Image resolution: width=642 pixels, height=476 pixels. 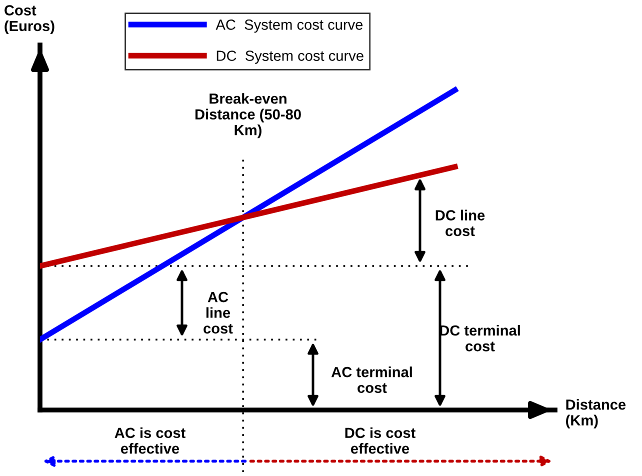 What do you see at coordinates (29, 19) in the screenshot?
I see `y-axis-title: Cost (Euros)` at bounding box center [29, 19].